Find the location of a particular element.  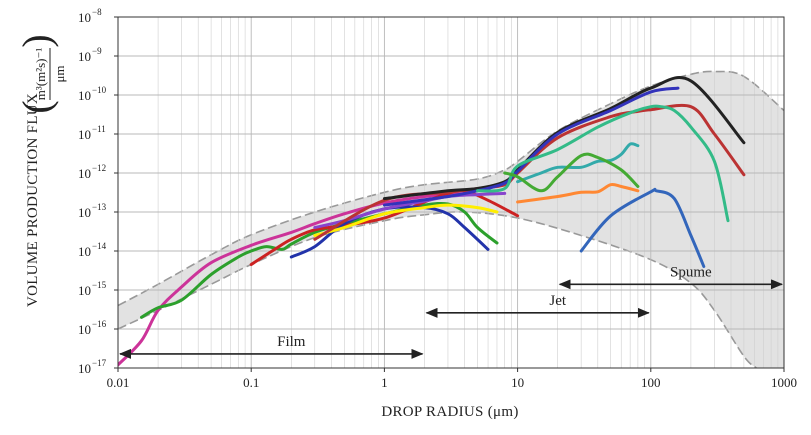

x-tick-label: 1000 is located at coordinates (784, 382).